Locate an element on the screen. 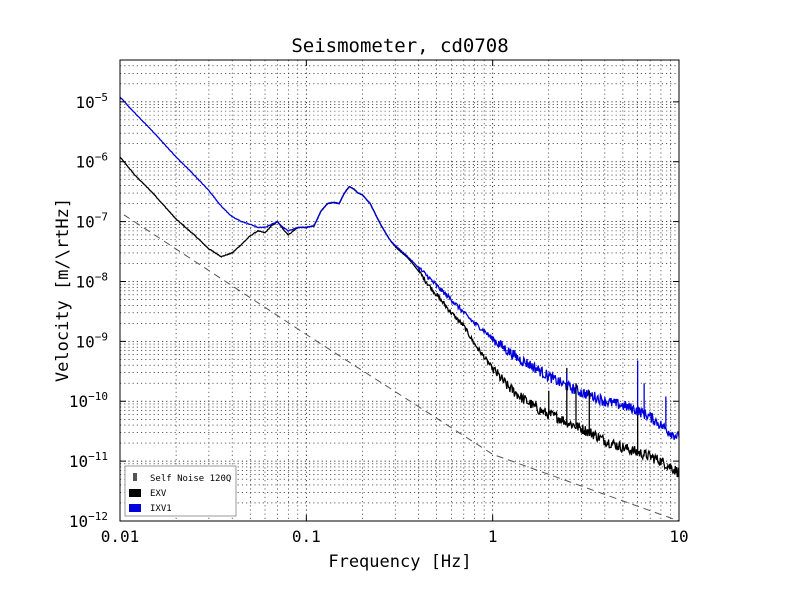  legend: Self Noise 120Q EXV IXV1 is located at coordinates (180, 491).